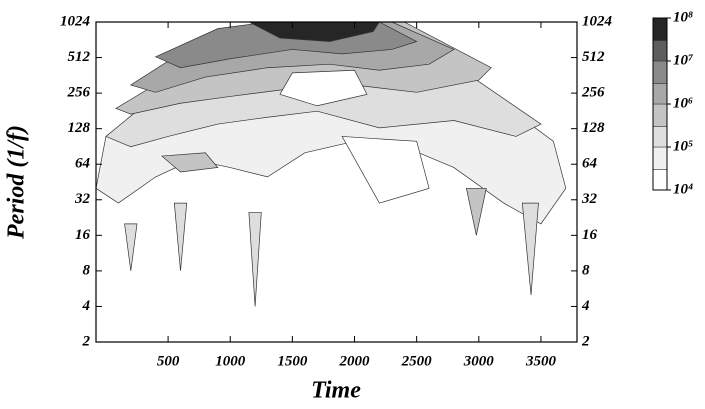 This screenshot has height=409, width=705. I want to click on x-tick-label: 1500, so click(292, 361).